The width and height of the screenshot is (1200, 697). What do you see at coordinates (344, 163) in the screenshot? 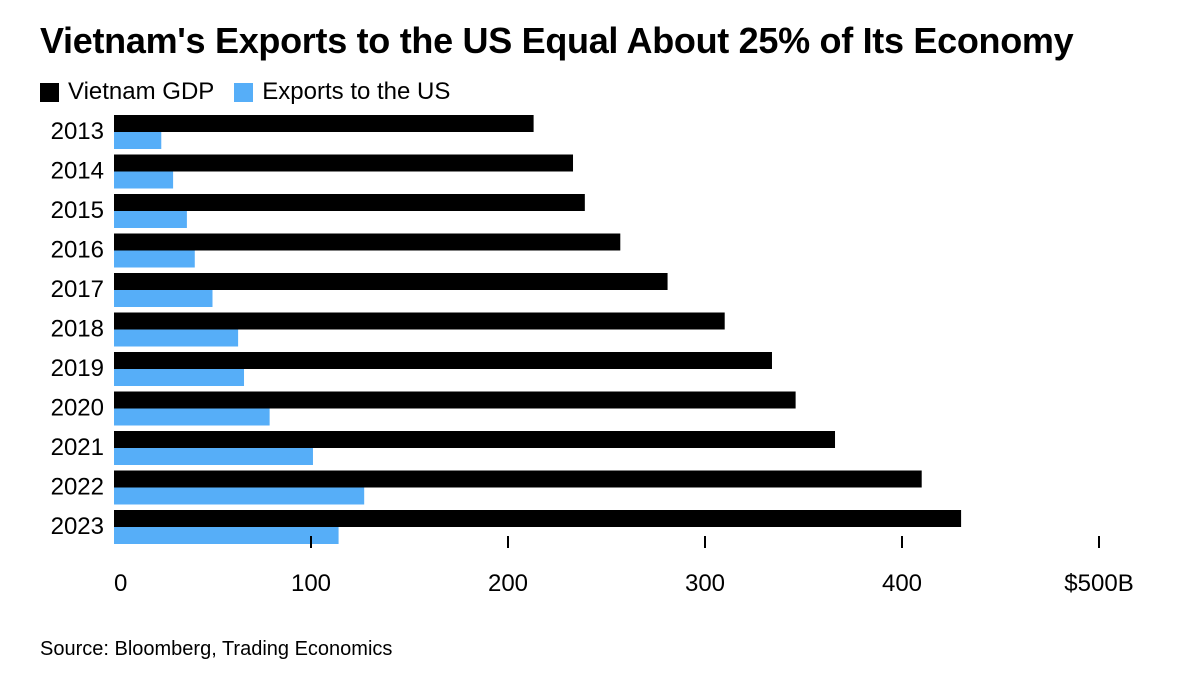
I see `bar-gdp-2014` at bounding box center [344, 163].